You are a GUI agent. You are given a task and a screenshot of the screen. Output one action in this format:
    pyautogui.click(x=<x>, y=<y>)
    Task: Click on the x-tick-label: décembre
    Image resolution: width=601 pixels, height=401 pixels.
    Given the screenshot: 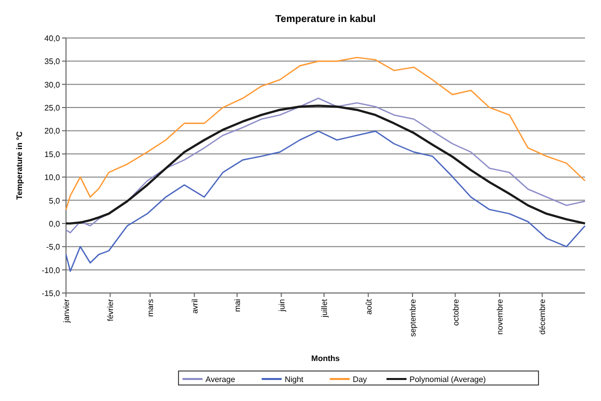 What is the action you would take?
    pyautogui.click(x=543, y=316)
    